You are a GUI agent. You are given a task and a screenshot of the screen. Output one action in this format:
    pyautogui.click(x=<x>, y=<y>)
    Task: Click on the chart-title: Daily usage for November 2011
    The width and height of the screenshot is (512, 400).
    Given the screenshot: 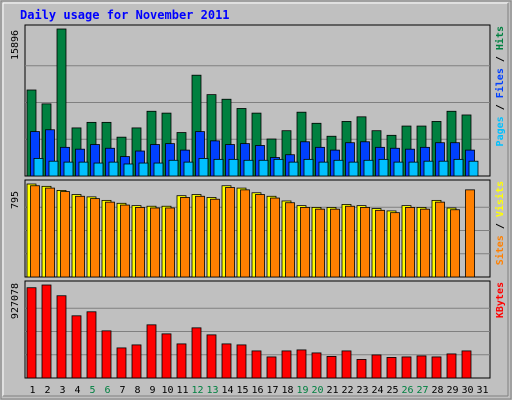 What is the action you would take?
    pyautogui.click(x=125, y=15)
    